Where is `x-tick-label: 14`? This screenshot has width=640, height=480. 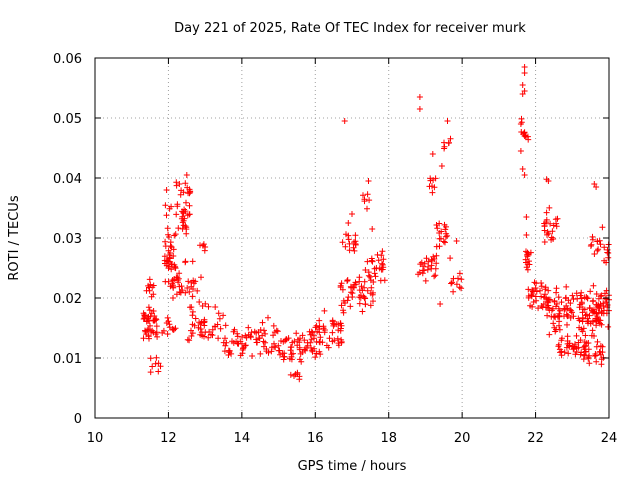
x-tick-label: 14 is located at coordinates (242, 438).